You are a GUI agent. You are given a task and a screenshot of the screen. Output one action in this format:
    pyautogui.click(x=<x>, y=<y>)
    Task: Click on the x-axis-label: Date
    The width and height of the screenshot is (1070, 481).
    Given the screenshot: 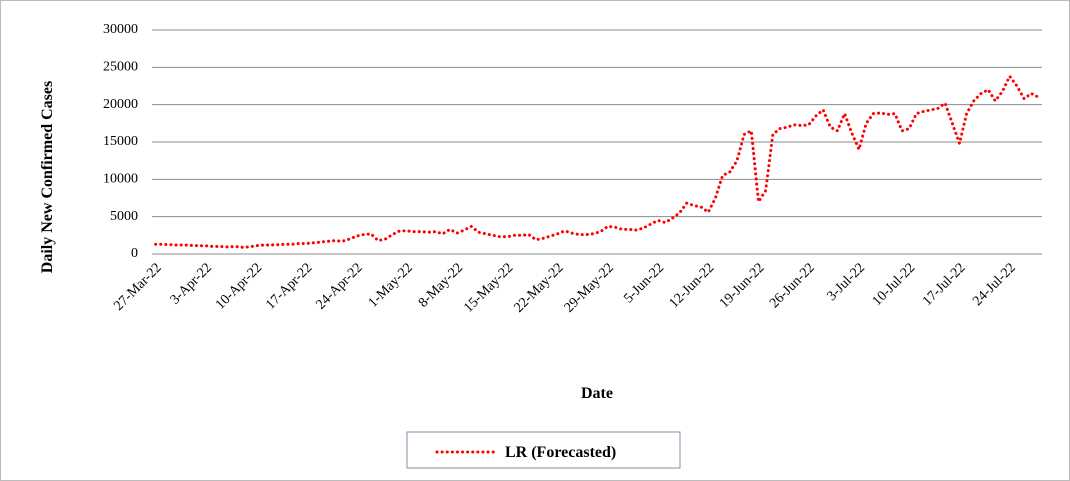 What is the action you would take?
    pyautogui.click(x=597, y=393)
    